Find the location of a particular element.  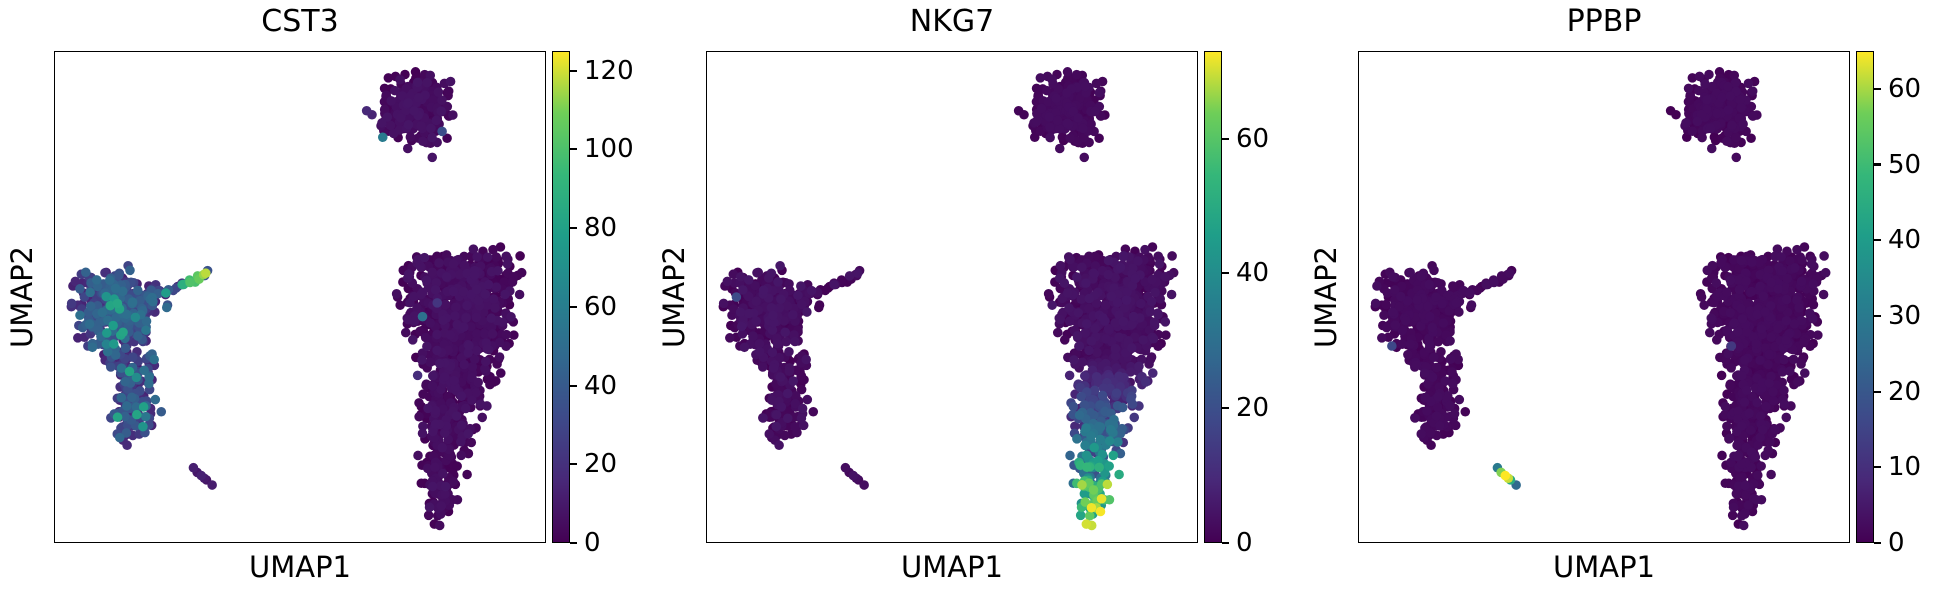

colorbar-tick-label: 120 is located at coordinates (609, 70).